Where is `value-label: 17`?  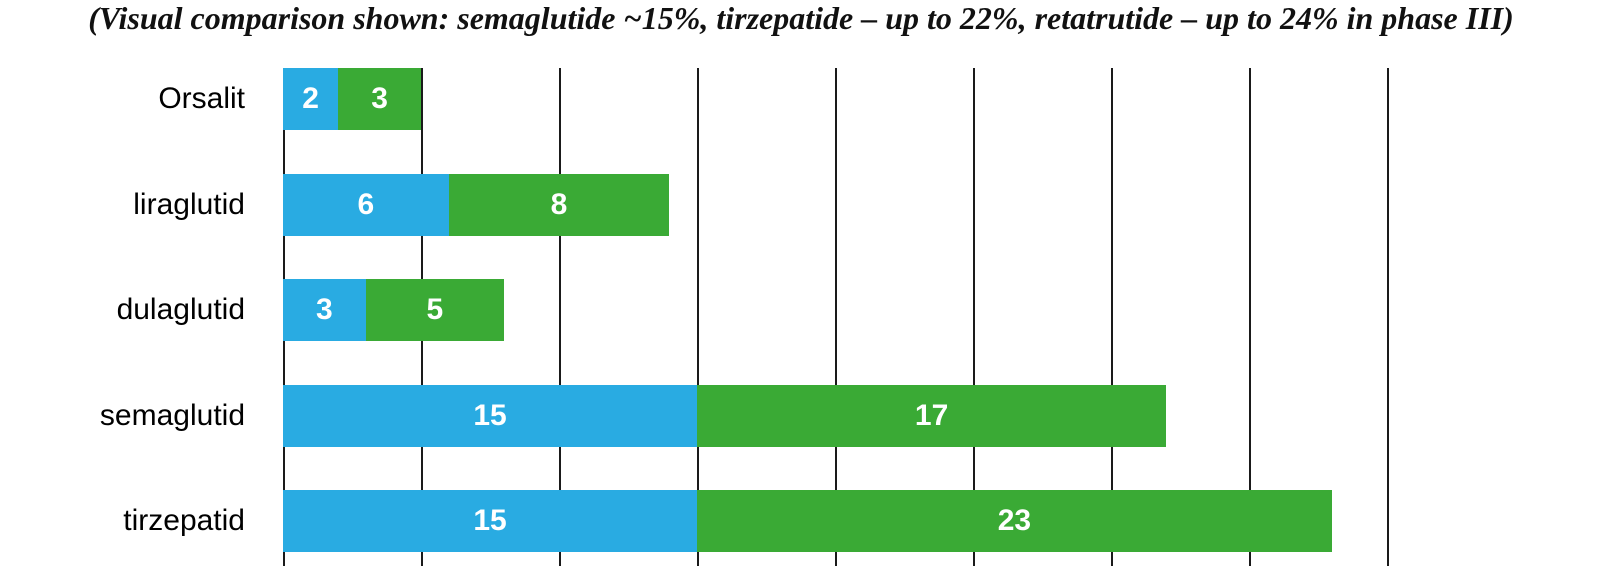 value-label: 17 is located at coordinates (931, 415).